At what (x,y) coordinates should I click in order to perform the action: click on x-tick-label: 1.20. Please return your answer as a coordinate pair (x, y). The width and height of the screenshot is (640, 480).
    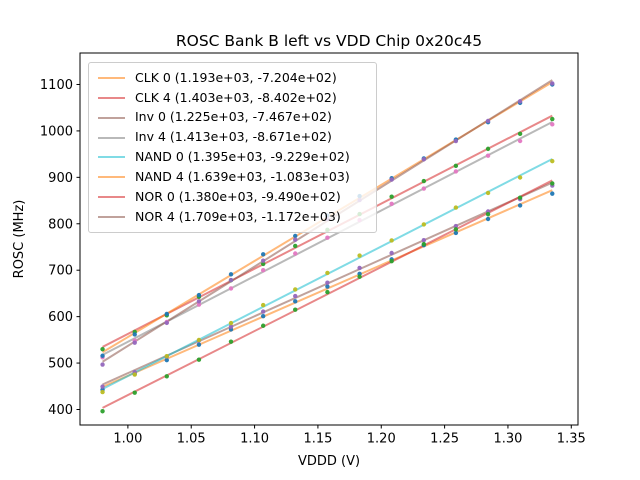
    Looking at the image, I should click on (381, 439).